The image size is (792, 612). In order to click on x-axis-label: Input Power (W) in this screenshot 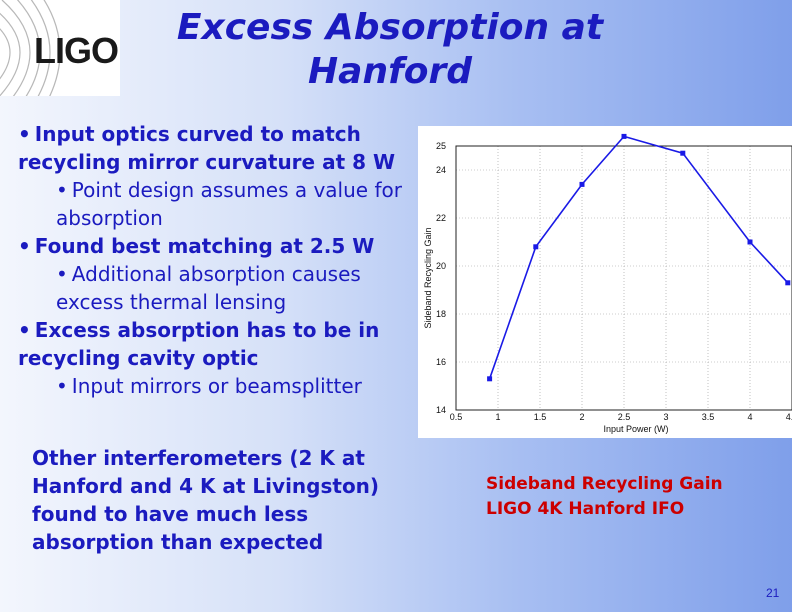, I will do `click(635, 429)`.